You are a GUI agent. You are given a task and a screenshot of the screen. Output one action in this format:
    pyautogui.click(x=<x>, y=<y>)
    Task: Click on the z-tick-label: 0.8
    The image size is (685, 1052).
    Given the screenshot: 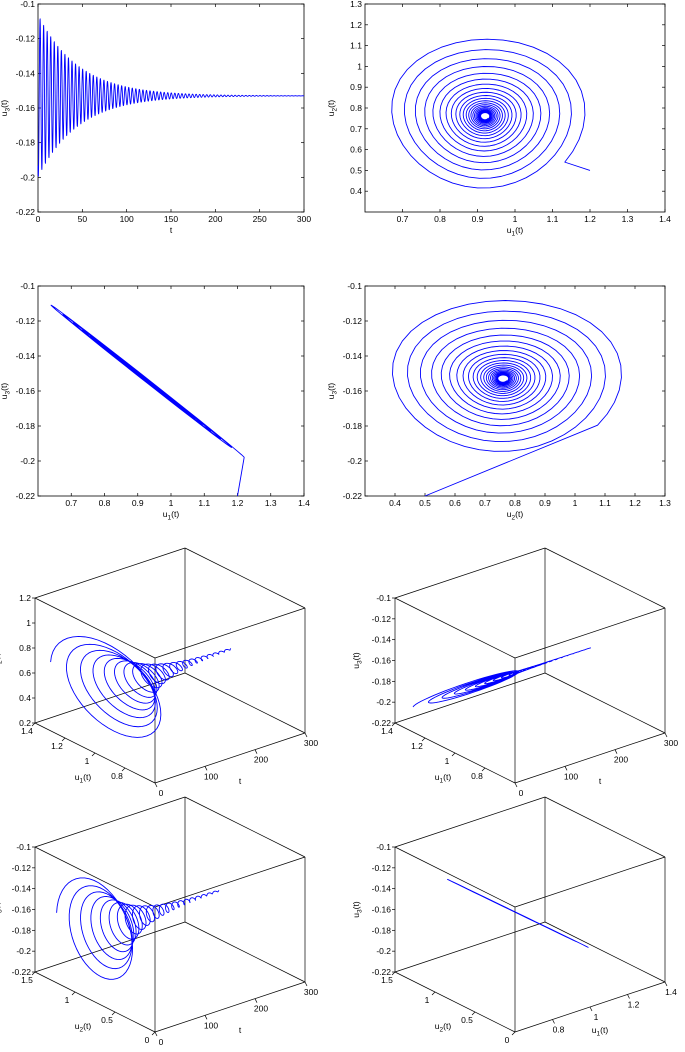 What is the action you would take?
    pyautogui.click(x=25, y=648)
    